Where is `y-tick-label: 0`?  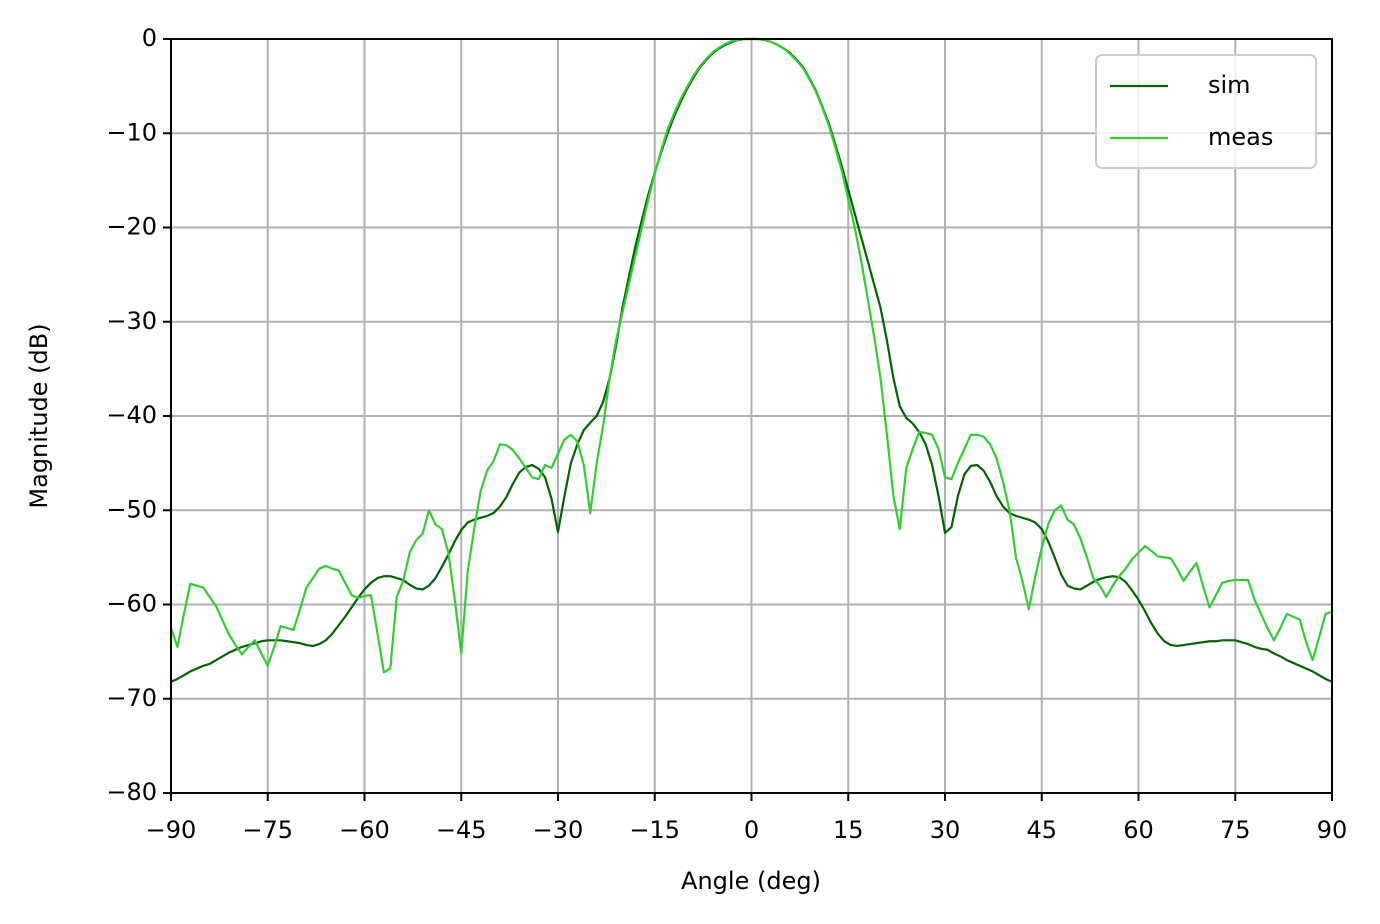 y-tick-label: 0 is located at coordinates (149, 38).